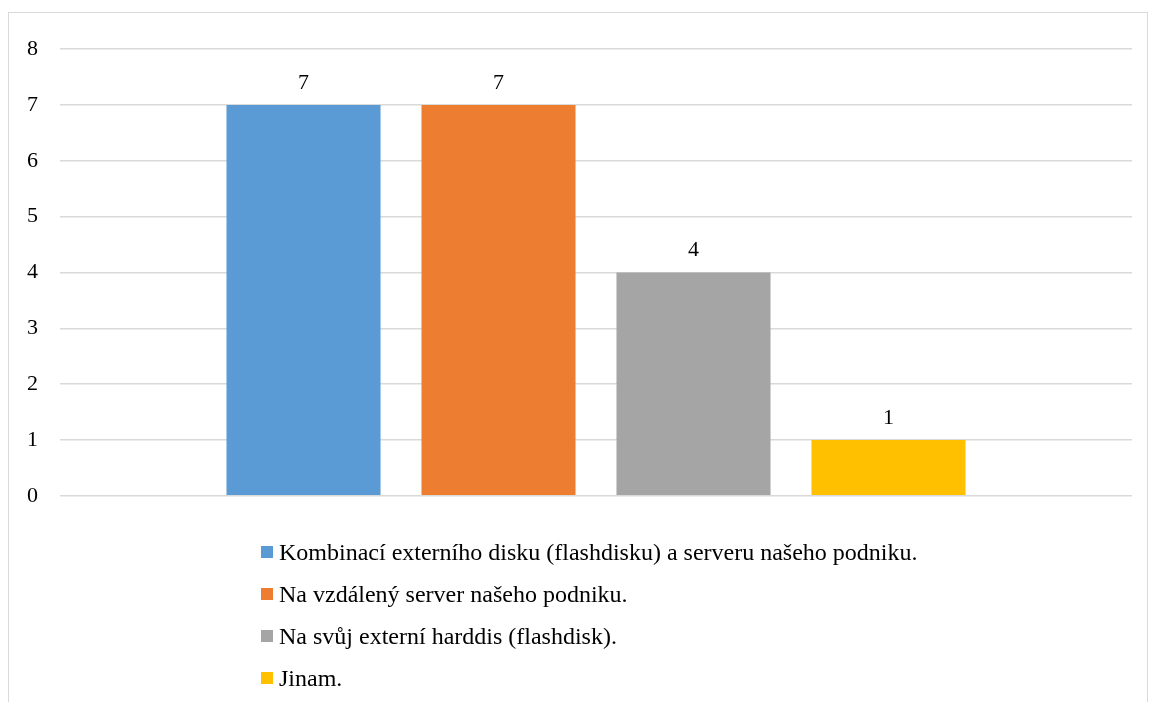  I want to click on y-tick-label: 1, so click(32, 438).